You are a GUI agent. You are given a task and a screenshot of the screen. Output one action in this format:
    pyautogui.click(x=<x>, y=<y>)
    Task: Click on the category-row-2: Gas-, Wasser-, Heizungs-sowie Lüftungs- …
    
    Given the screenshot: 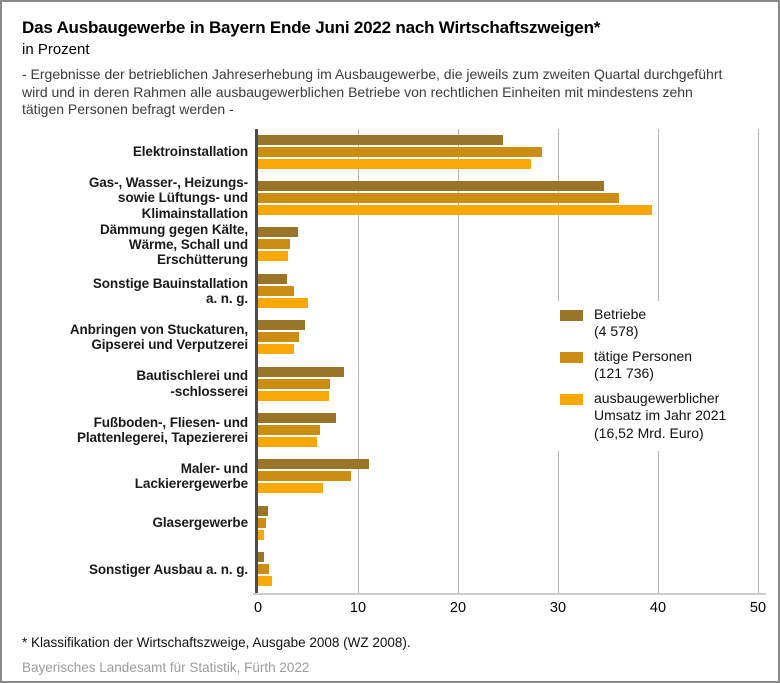 What is the action you would take?
    pyautogui.click(x=390, y=198)
    